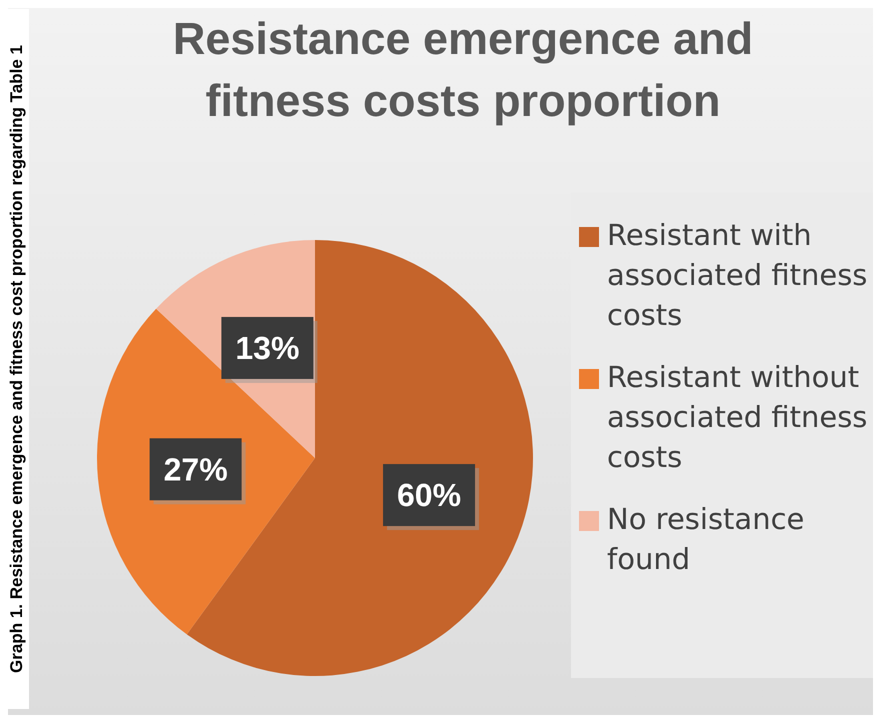  Describe the element at coordinates (196, 469) in the screenshot. I see `data-label: 27%` at that location.